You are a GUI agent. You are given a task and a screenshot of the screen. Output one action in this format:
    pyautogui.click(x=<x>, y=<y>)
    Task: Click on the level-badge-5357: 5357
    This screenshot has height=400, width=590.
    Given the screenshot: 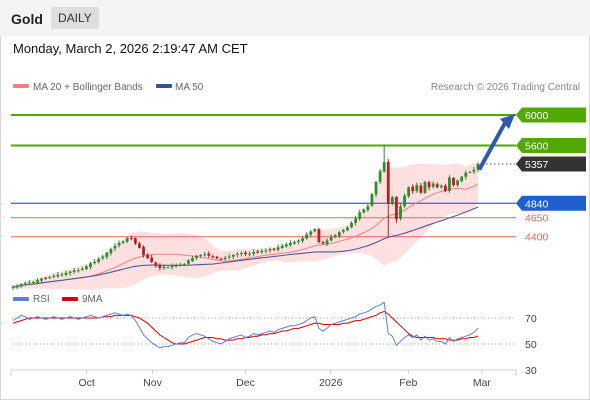 What is the action you would take?
    pyautogui.click(x=551, y=164)
    